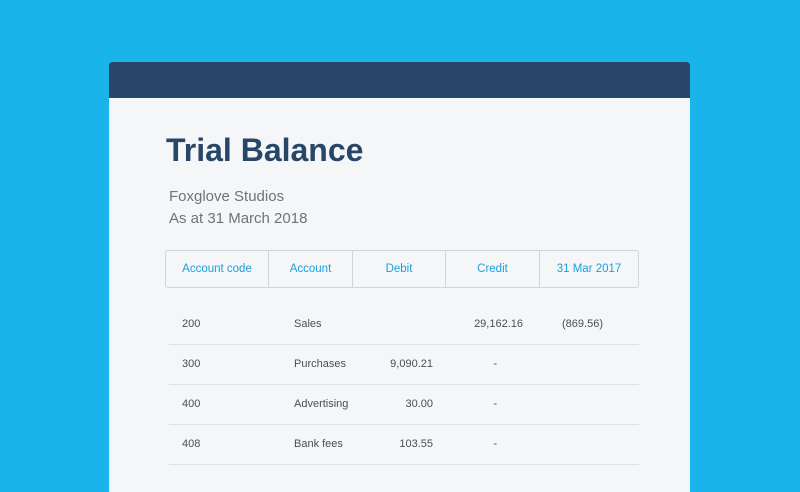  What do you see at coordinates (404, 405) in the screenshot?
I see `table-row: 400 Advertising 30.00 -` at bounding box center [404, 405].